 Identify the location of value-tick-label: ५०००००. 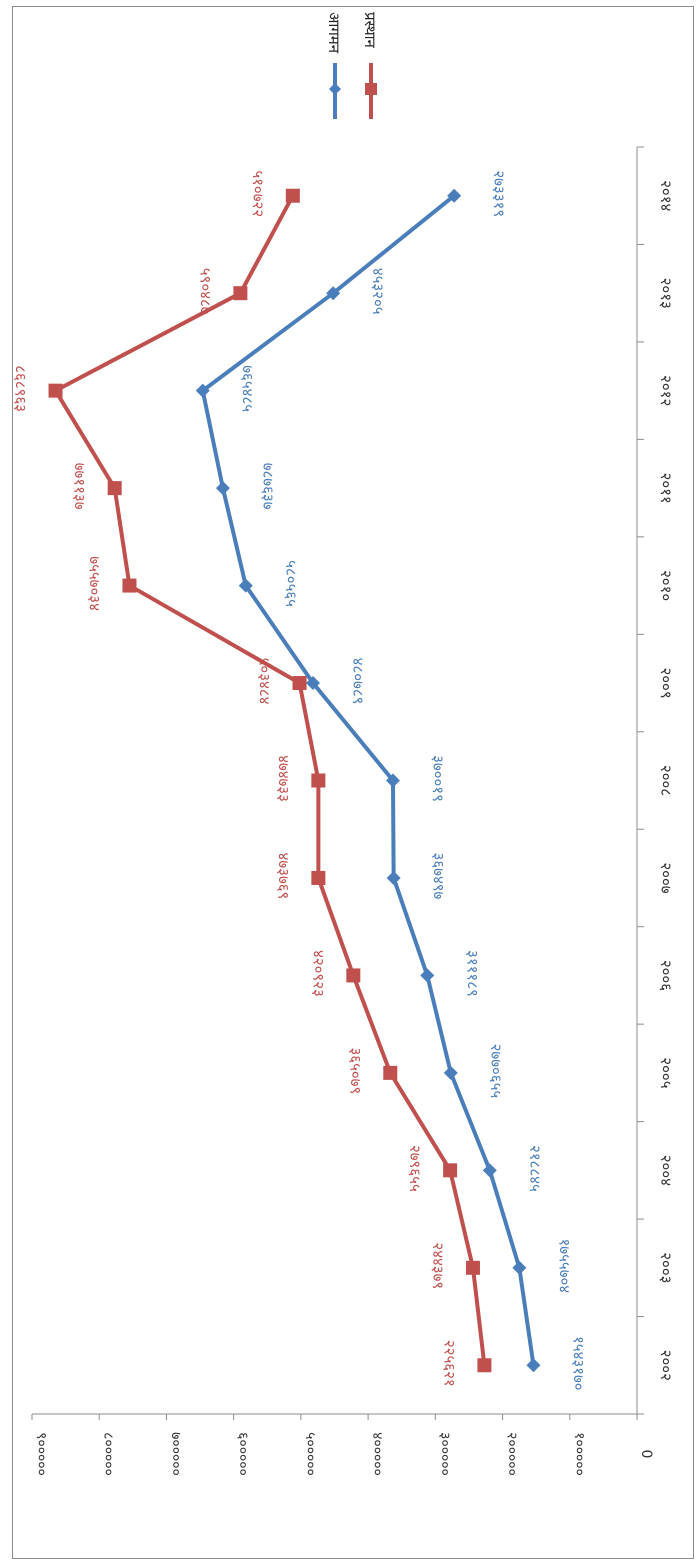
(310, 1454).